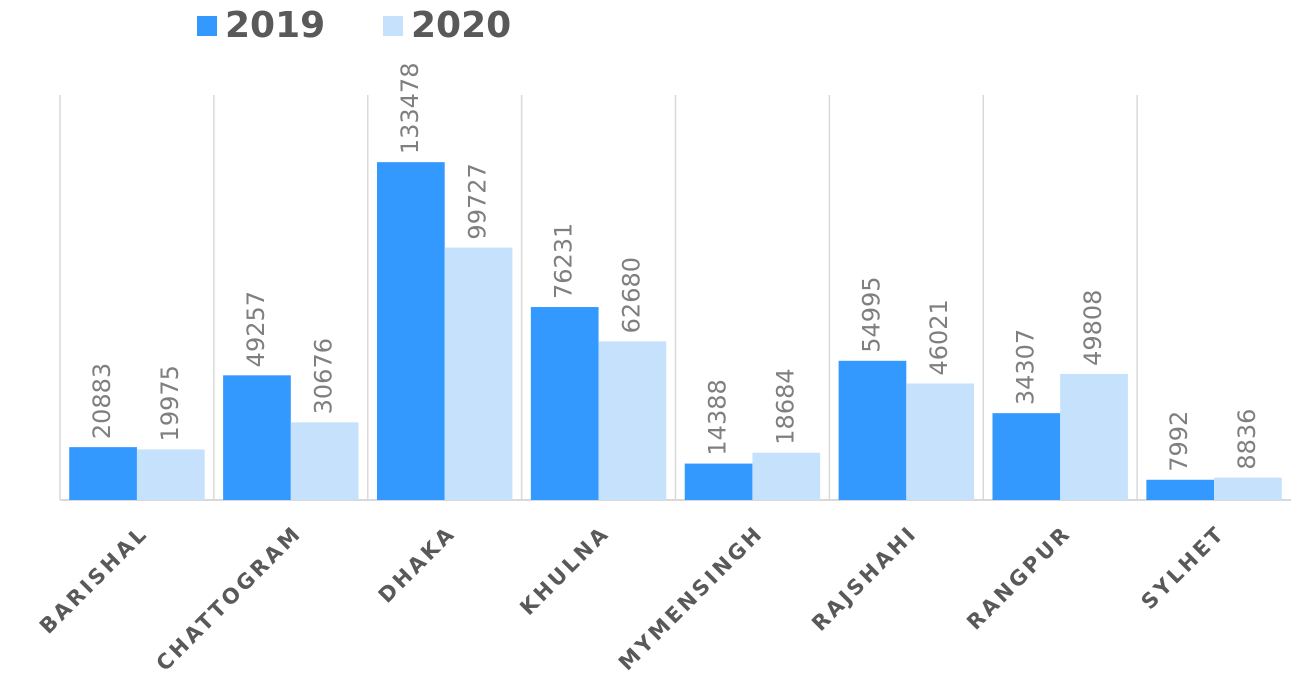 The width and height of the screenshot is (1291, 696). What do you see at coordinates (631, 295) in the screenshot?
I see `data-label: 62680` at bounding box center [631, 295].